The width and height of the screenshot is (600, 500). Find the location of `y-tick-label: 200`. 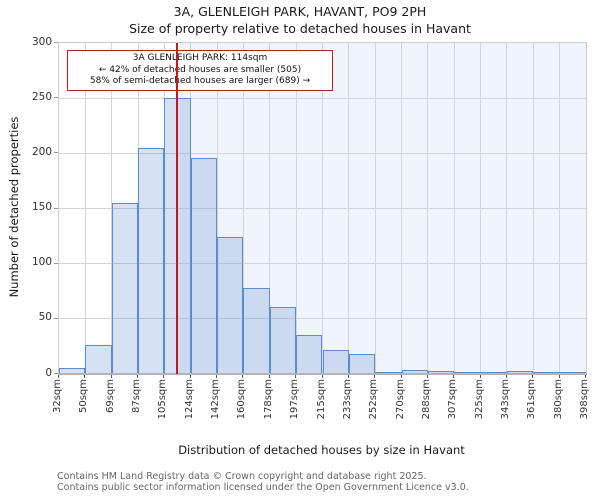

y-tick-label: 200 is located at coordinates (41, 151).